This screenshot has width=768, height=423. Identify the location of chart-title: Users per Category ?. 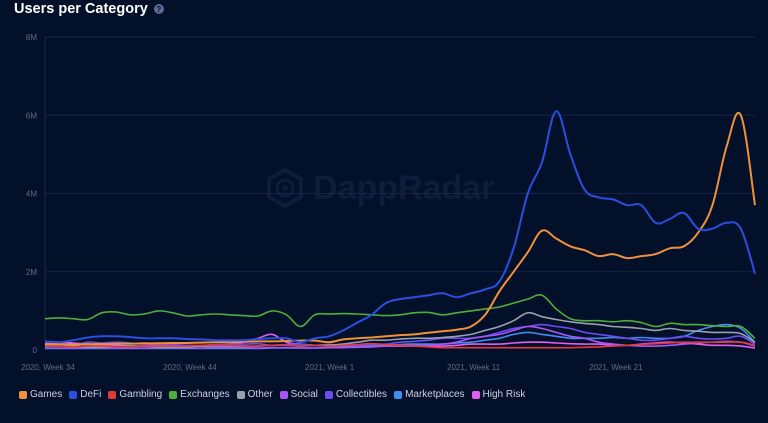
(89, 9).